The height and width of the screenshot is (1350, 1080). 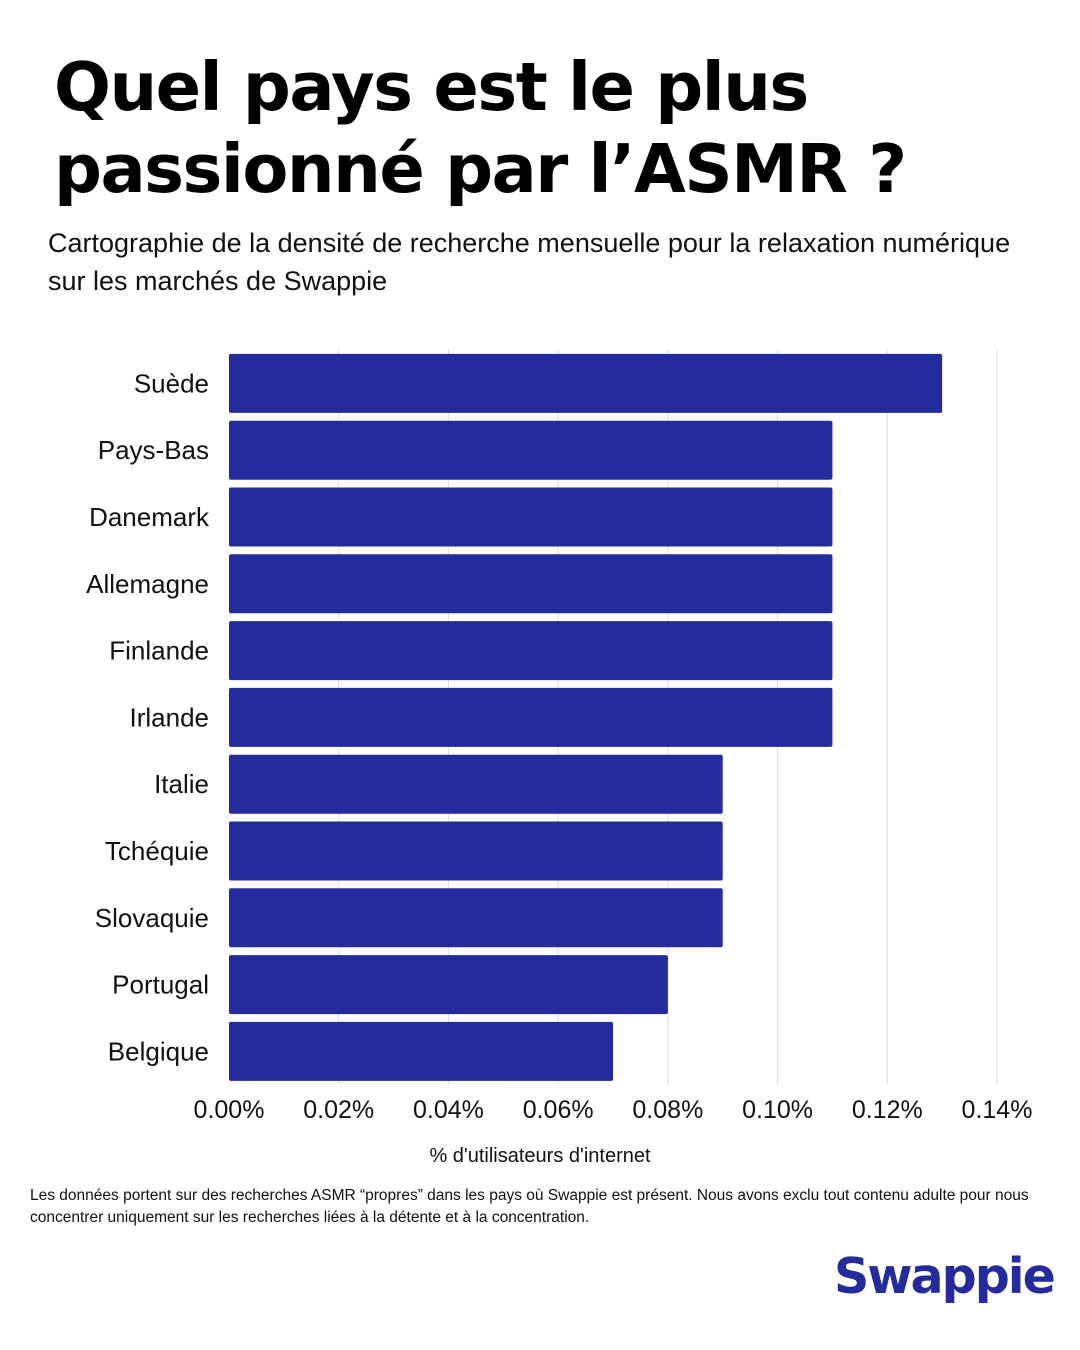 I want to click on category-label: Finlande, so click(x=159, y=651).